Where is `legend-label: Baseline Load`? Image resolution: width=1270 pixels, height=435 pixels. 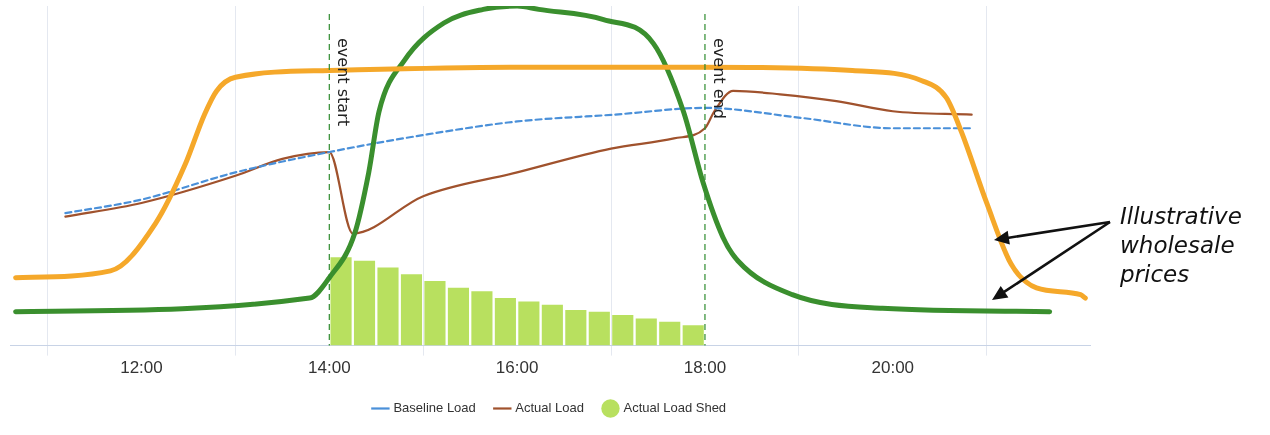
legend-label: Baseline Load is located at coordinates (434, 408).